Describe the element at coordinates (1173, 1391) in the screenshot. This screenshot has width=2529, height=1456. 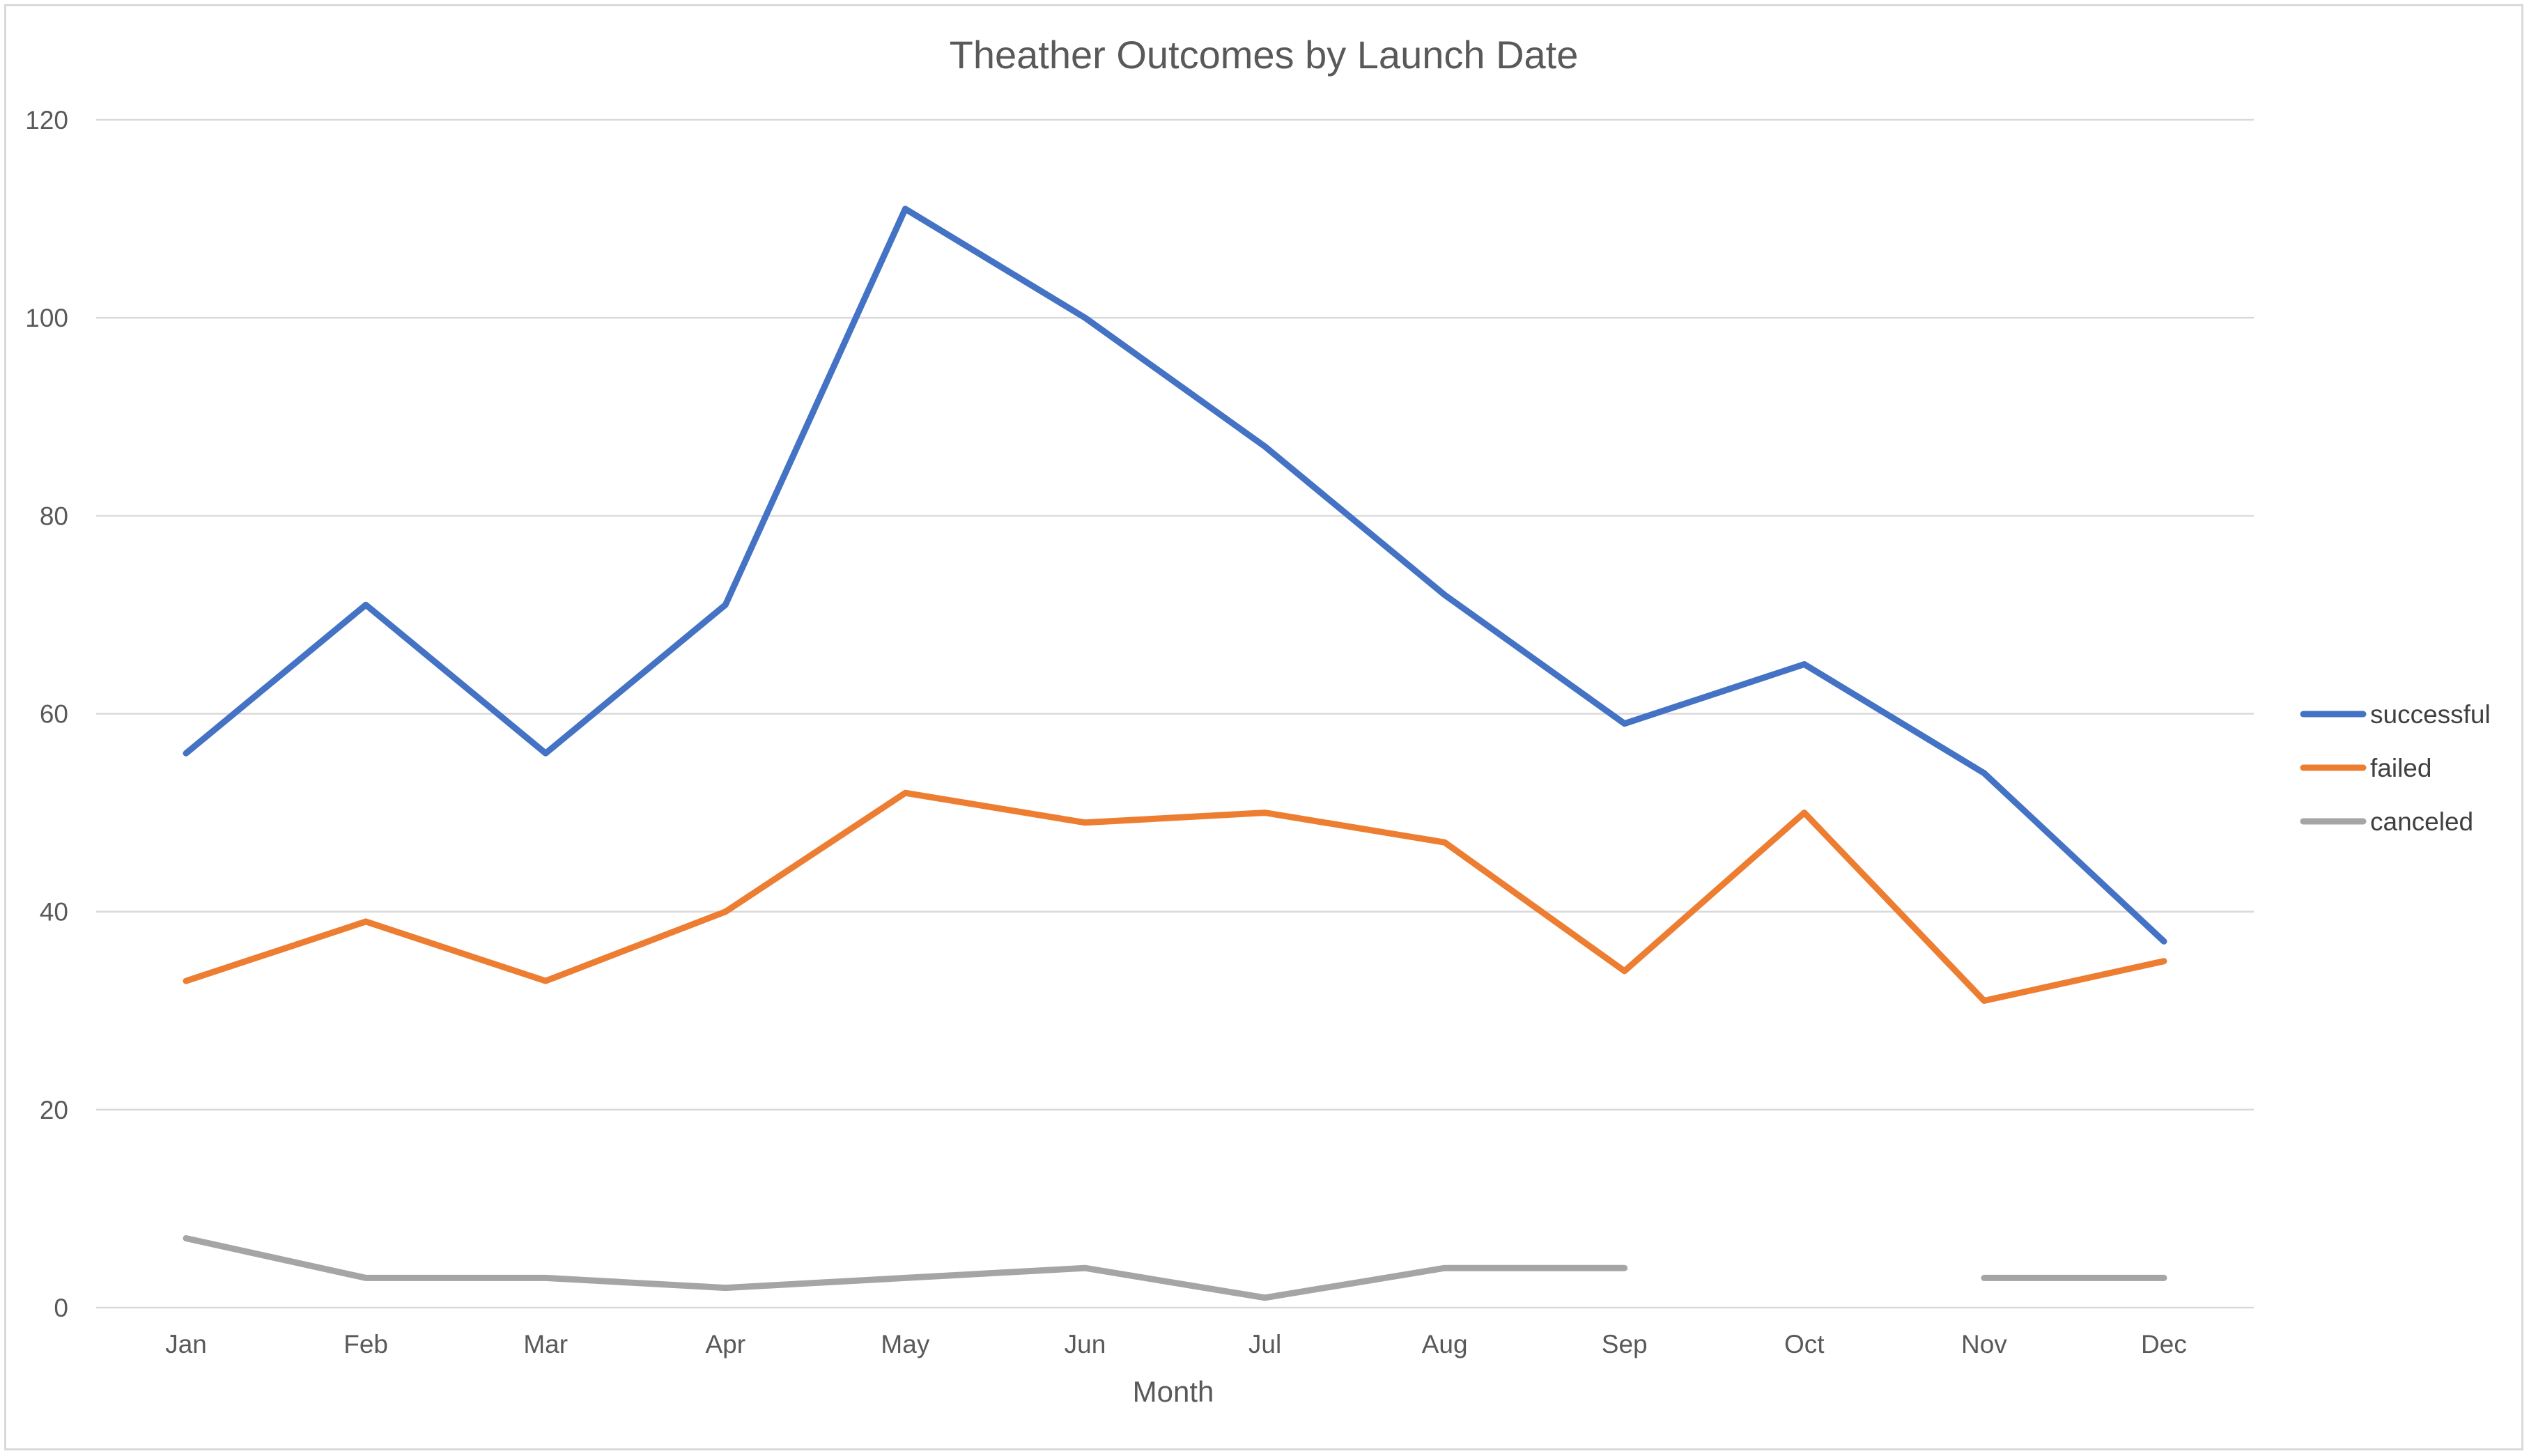
I see `x-axis-title: Month` at that location.